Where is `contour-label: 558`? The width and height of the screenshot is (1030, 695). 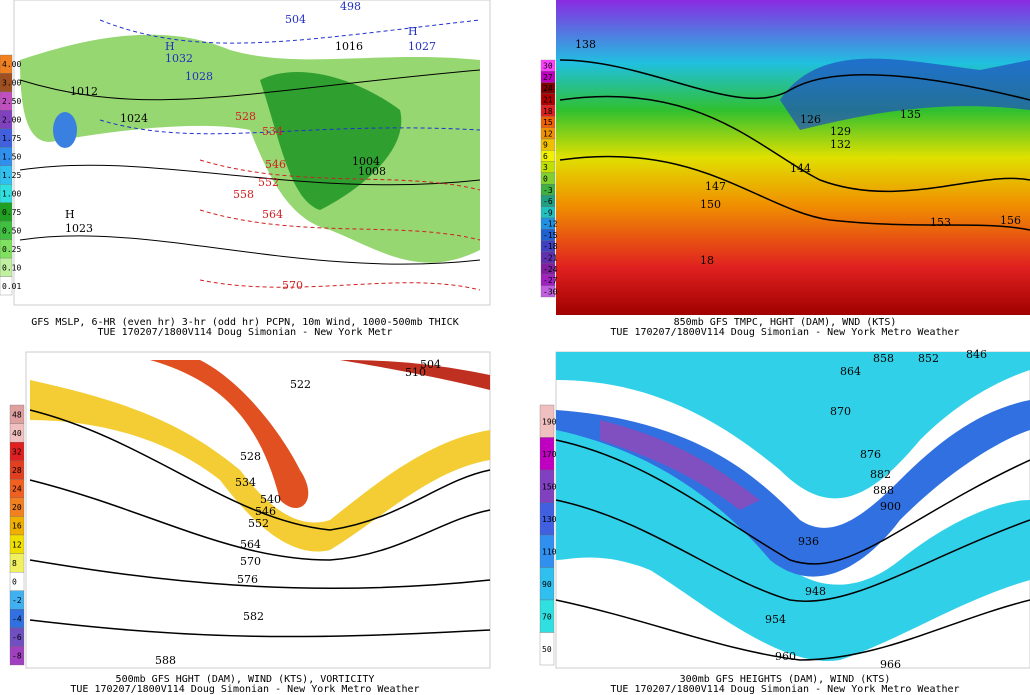 contour-label: 558 is located at coordinates (243, 194).